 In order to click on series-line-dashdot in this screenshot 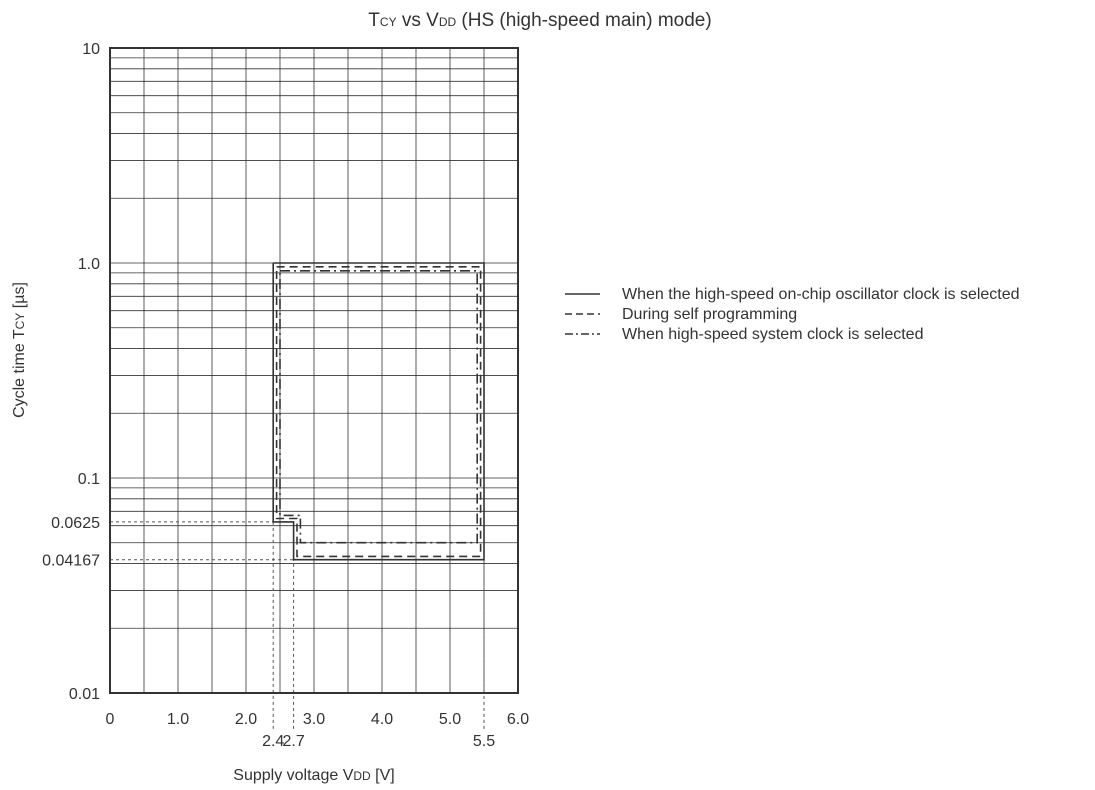, I will do `click(379, 406)`.